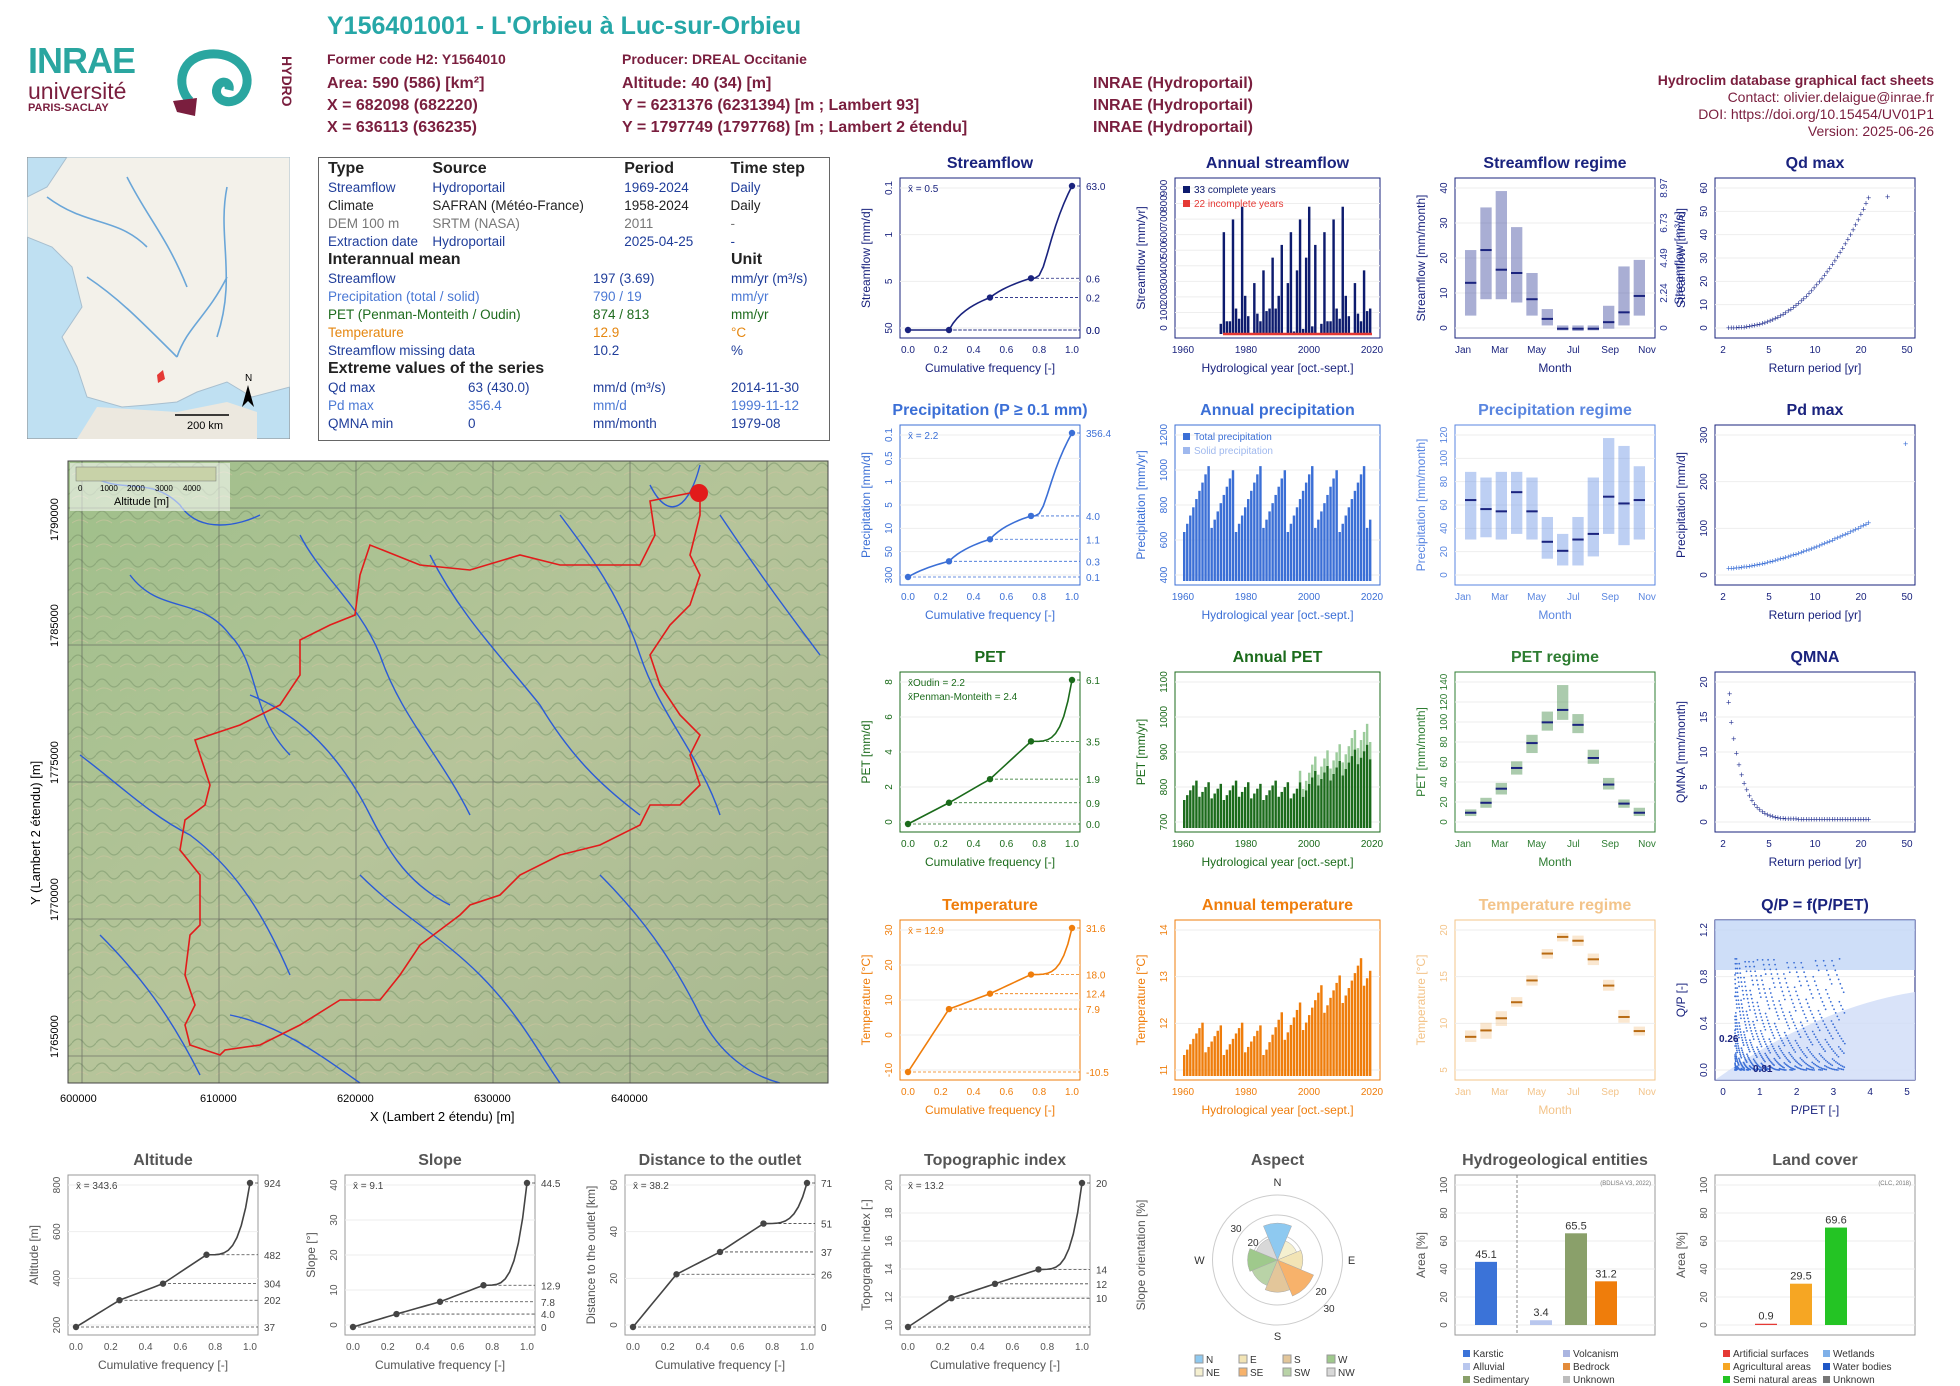 Image resolution: width=1960 pixels, height=1386 pixels. What do you see at coordinates (1093, 299) in the screenshot?
I see `quantile-label: 0.2` at bounding box center [1093, 299].